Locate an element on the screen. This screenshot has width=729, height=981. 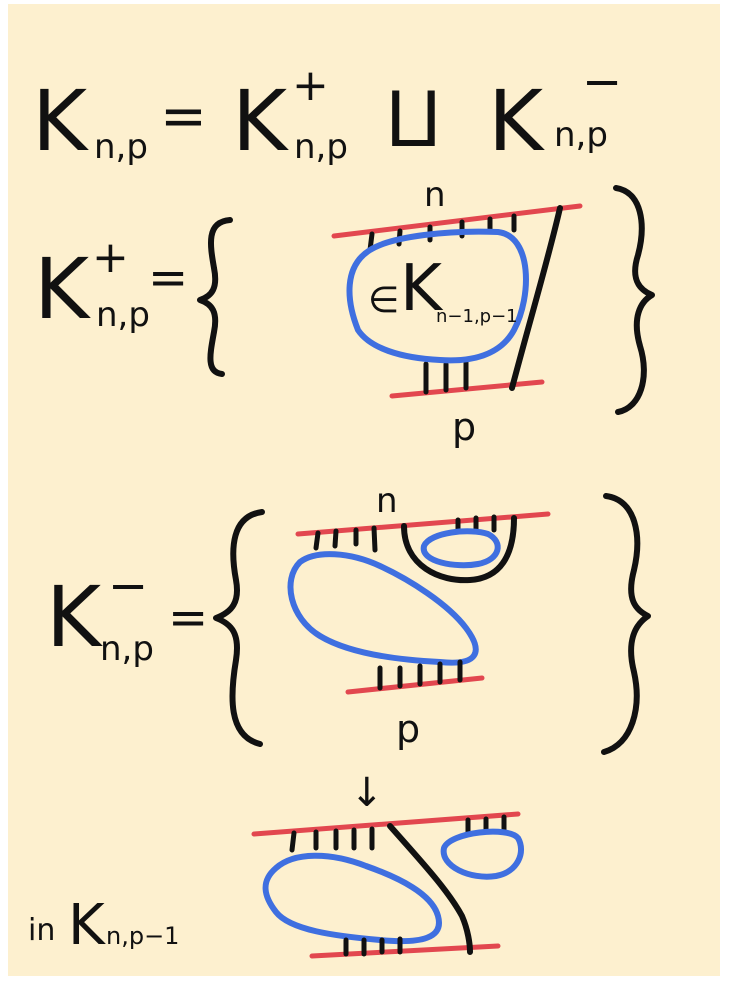
crossing-strand is located at coordinates (430, 889).